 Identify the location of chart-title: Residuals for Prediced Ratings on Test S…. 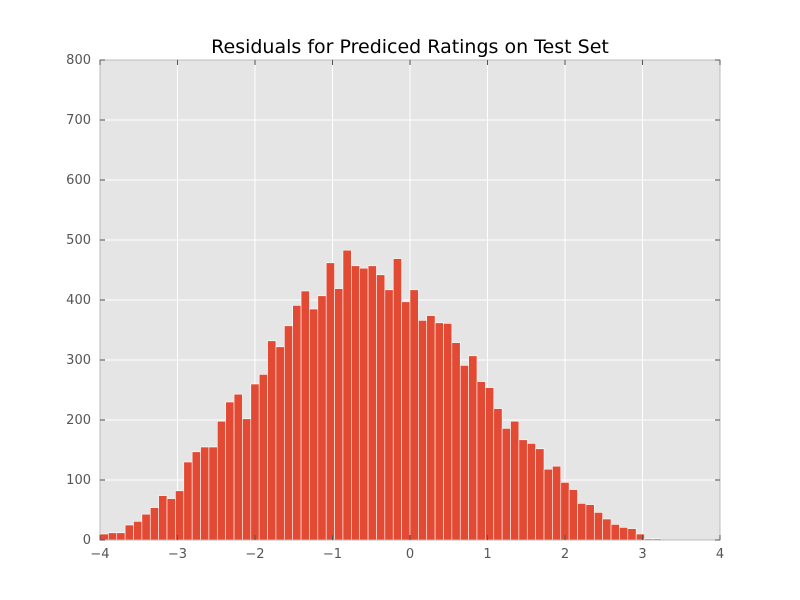
(410, 47).